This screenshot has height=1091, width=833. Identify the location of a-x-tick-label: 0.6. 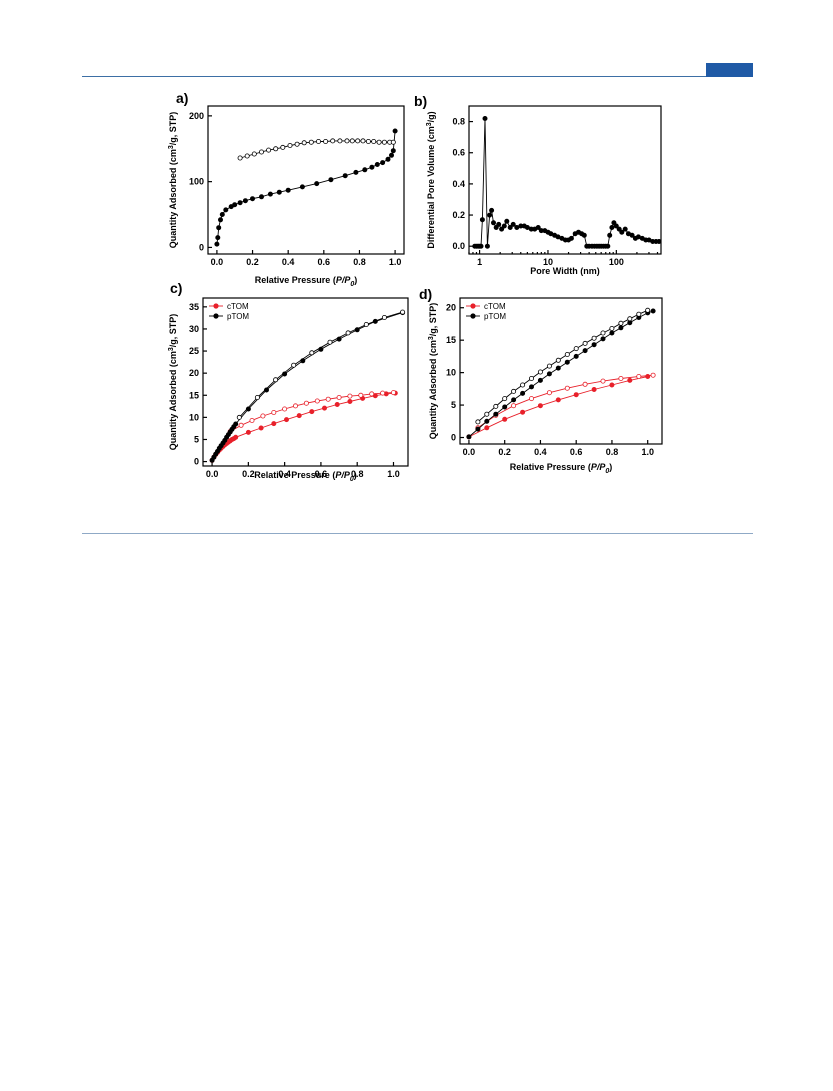
(324, 262).